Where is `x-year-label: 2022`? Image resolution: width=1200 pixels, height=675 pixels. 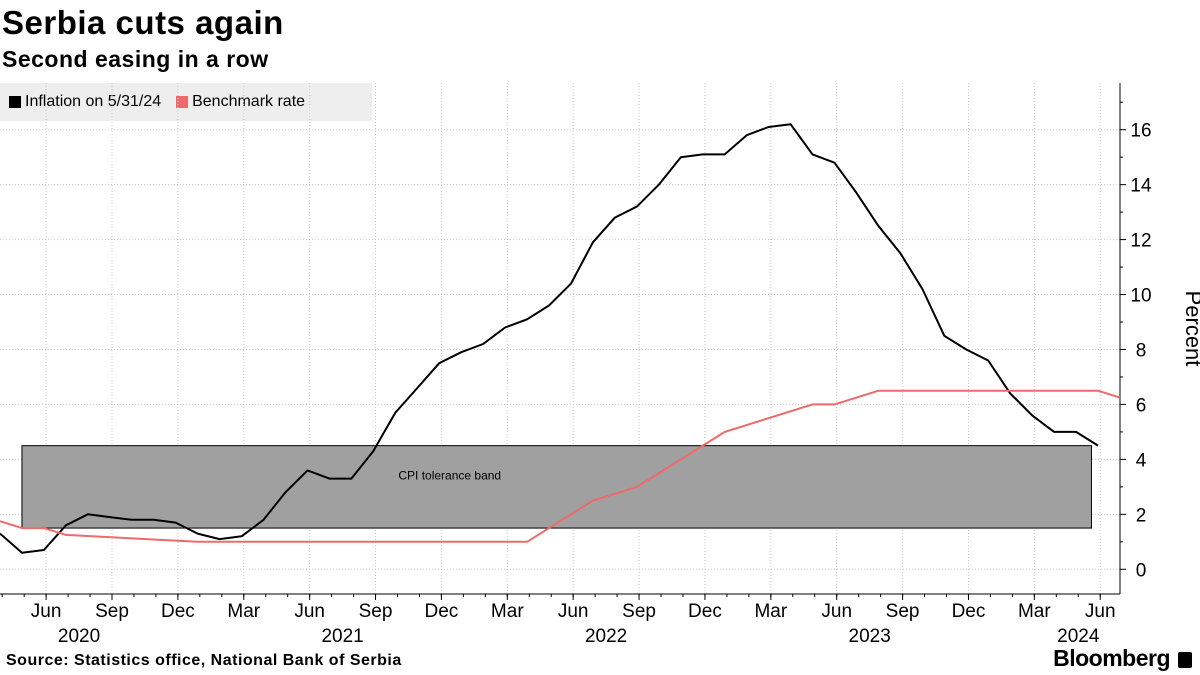 x-year-label: 2022 is located at coordinates (606, 636).